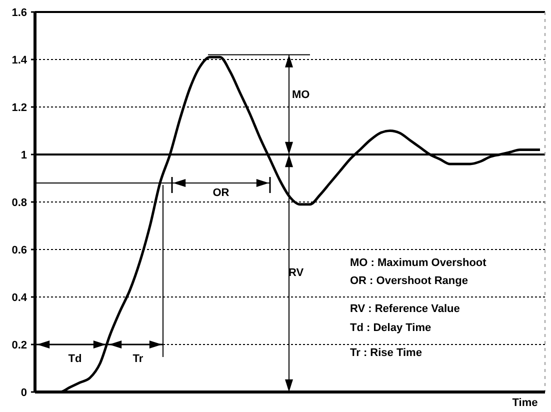  I want to click on annotation: RV : Reference Value, so click(405, 309).